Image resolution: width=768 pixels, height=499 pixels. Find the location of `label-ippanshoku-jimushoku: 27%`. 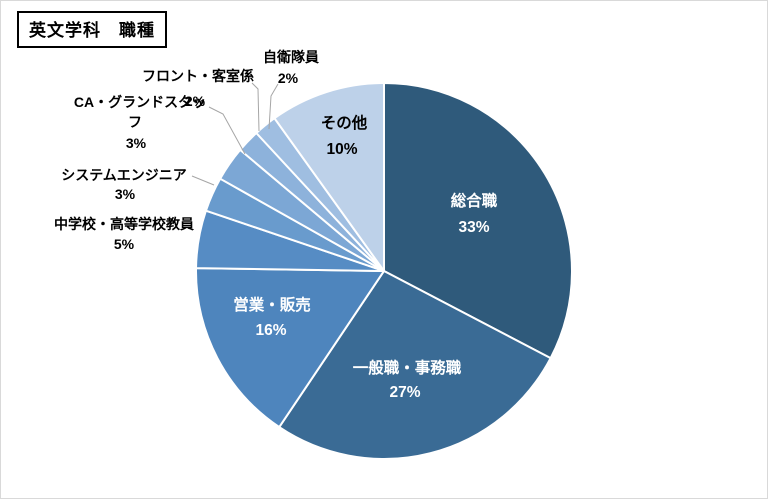

label-ippanshoku-jimushoku: 27% is located at coordinates (404, 392).